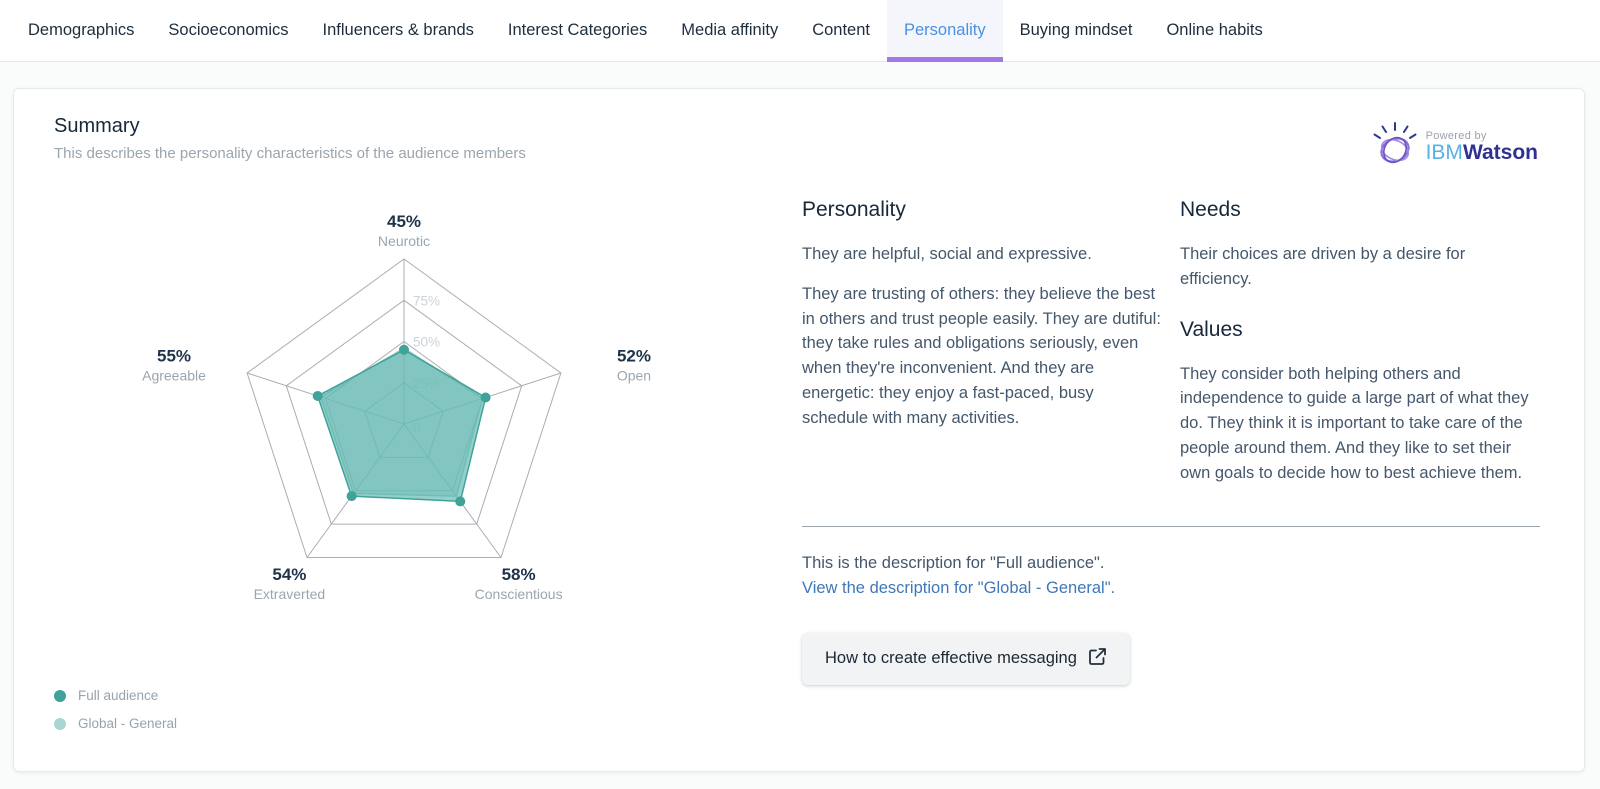  I want to click on svg-text: Extraverted, so click(290, 594).